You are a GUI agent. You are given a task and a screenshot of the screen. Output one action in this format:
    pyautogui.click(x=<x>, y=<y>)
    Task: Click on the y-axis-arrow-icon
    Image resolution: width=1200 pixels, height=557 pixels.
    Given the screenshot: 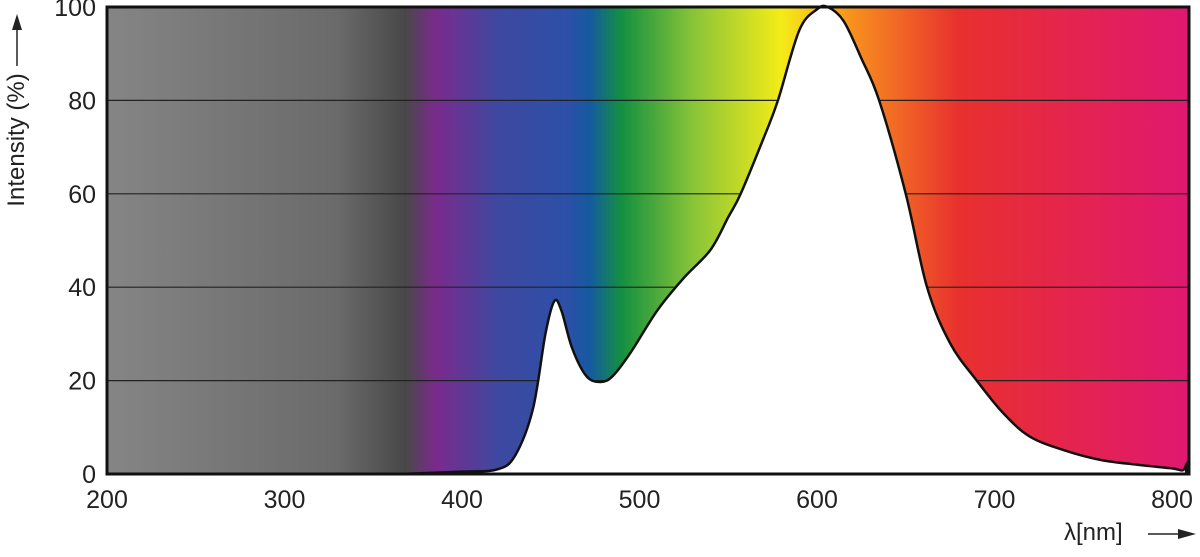 What is the action you would take?
    pyautogui.click(x=17, y=40)
    